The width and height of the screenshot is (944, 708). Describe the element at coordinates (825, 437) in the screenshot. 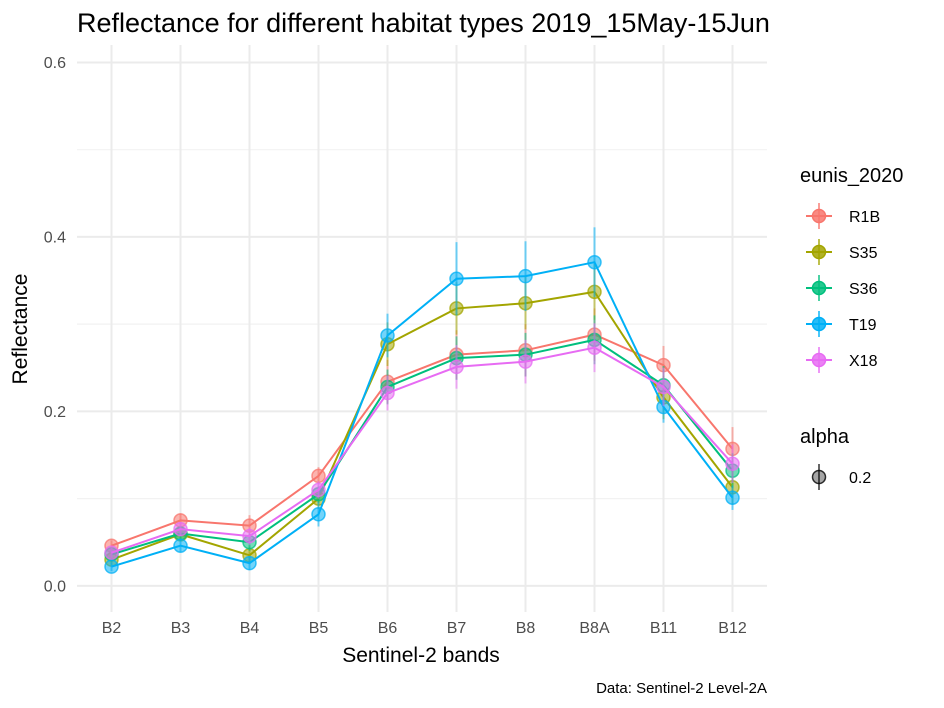

I see `alpha-legend-title: alpha` at that location.